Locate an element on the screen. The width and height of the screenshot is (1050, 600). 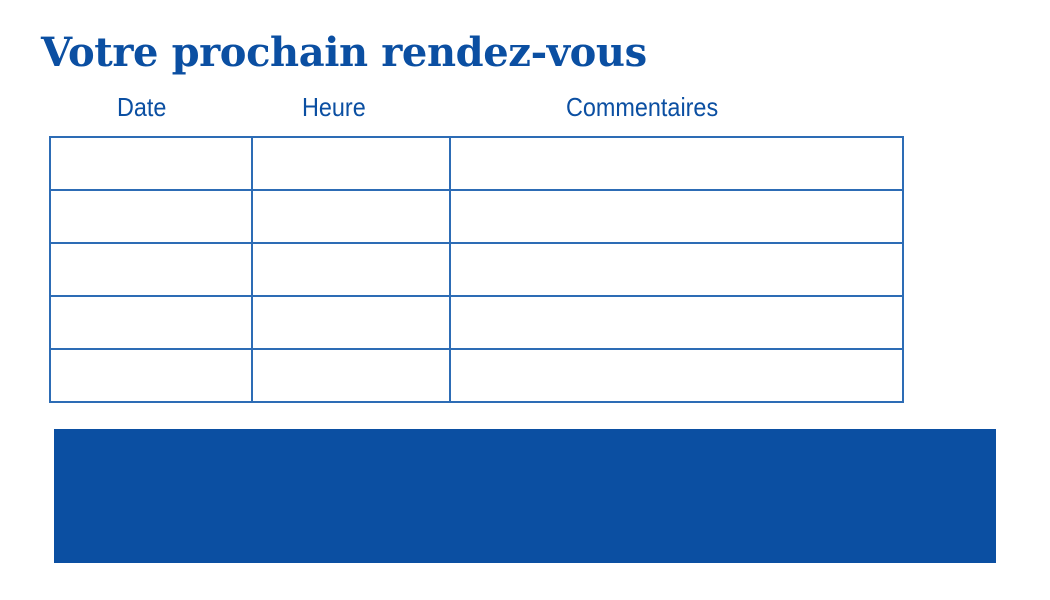
column-header-date: Date is located at coordinates (142, 107).